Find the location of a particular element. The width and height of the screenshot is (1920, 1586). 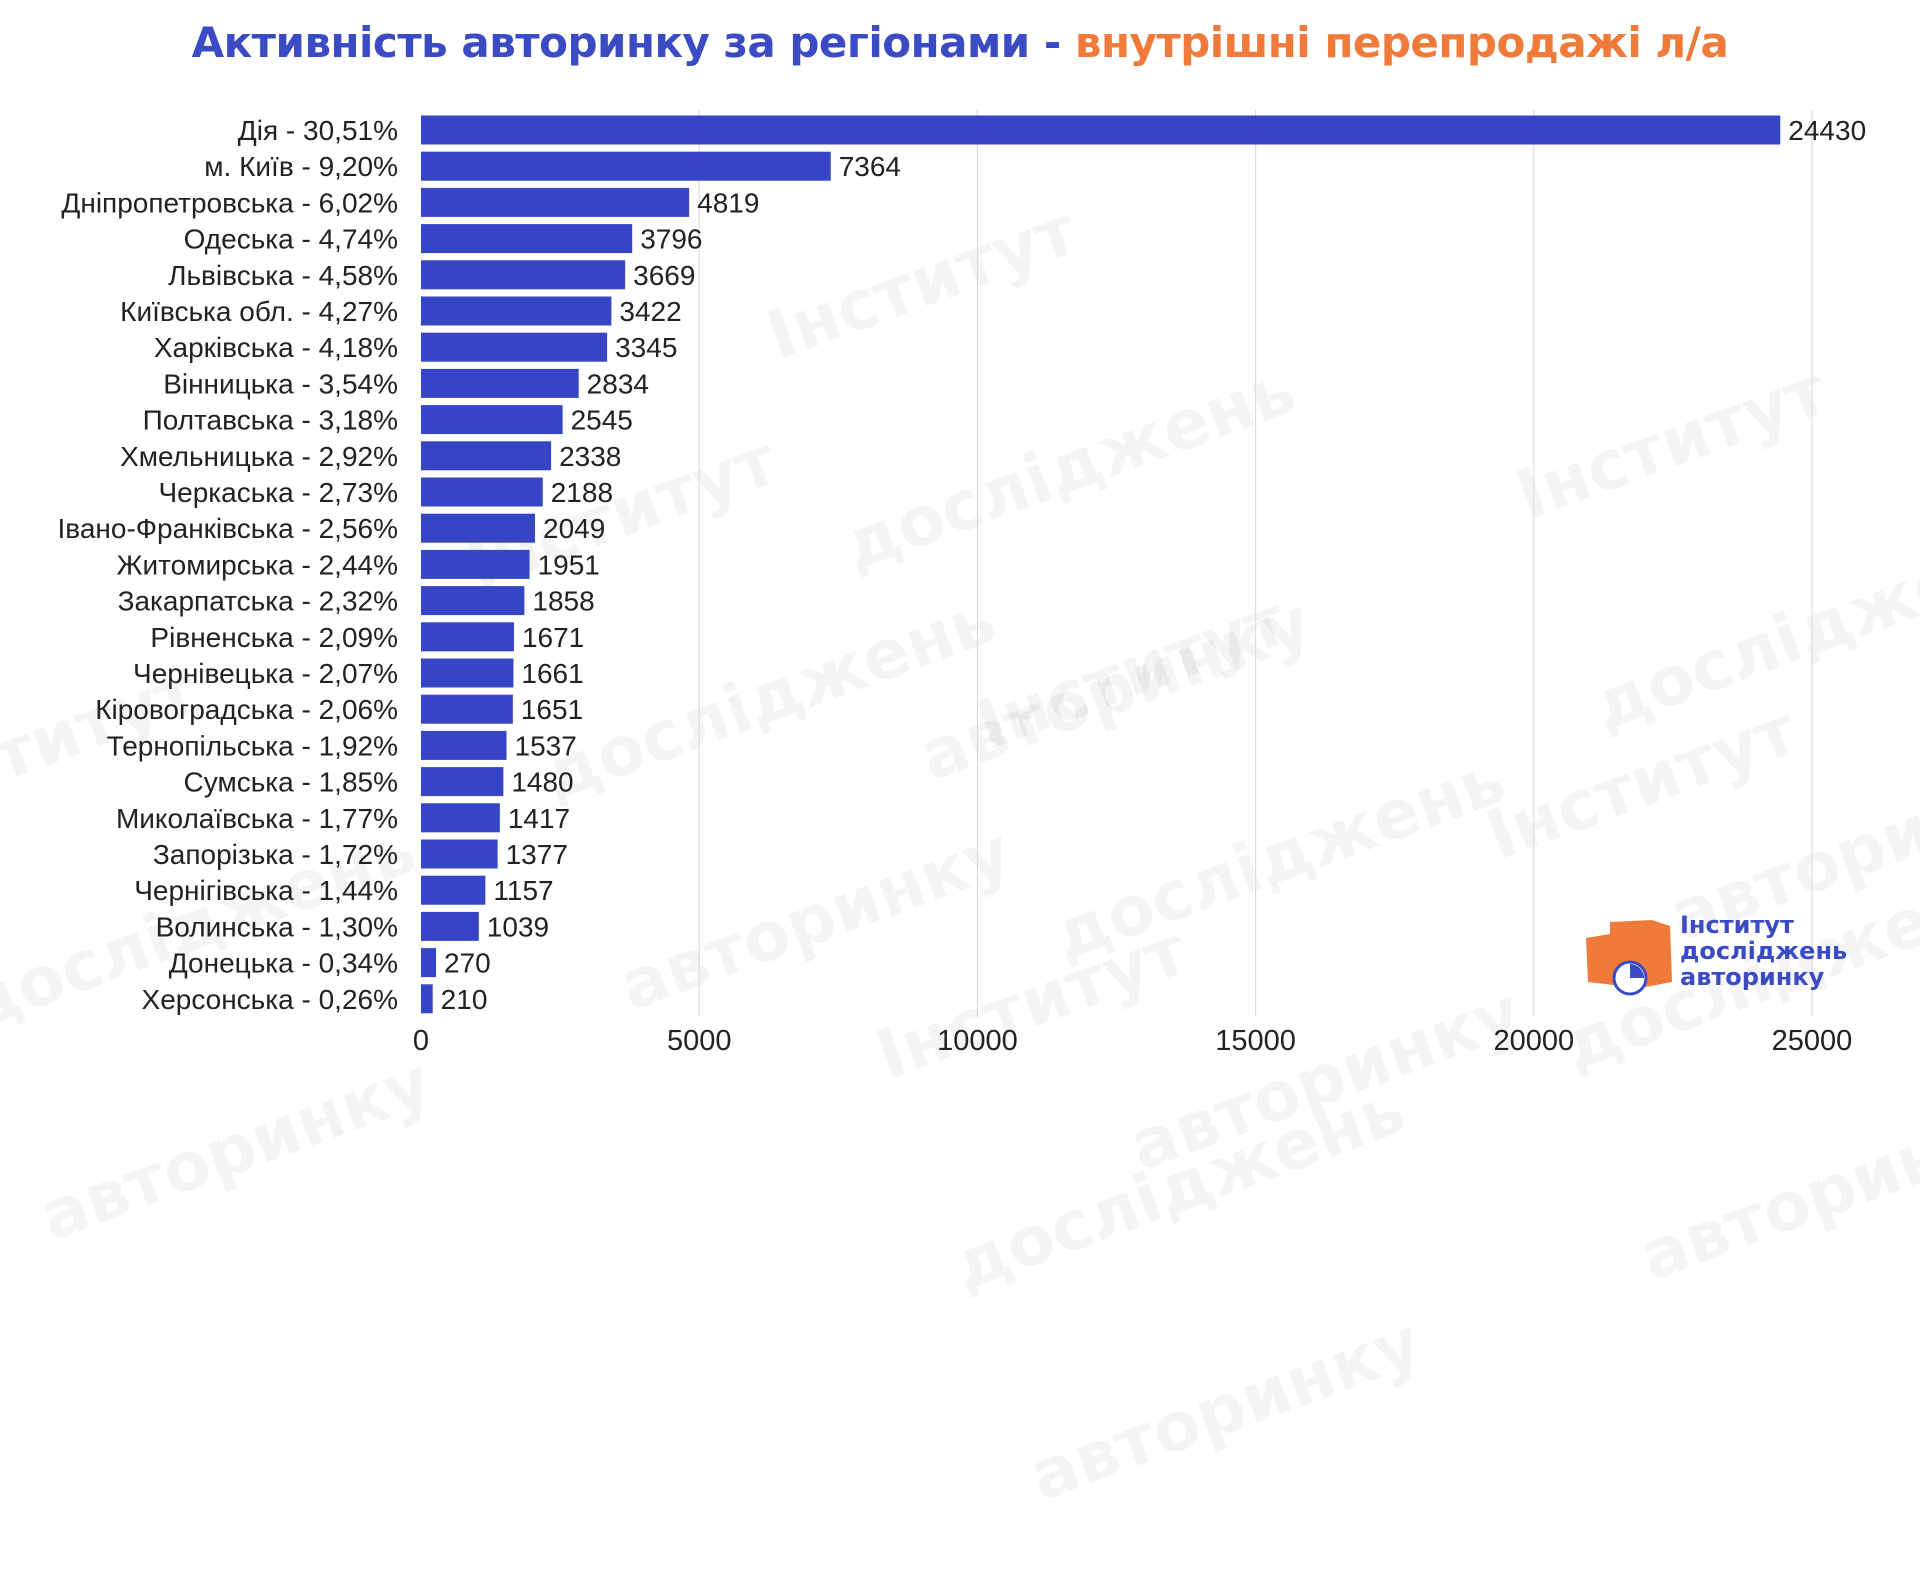

category-label: Черкаська - 2,73% is located at coordinates (278, 492).